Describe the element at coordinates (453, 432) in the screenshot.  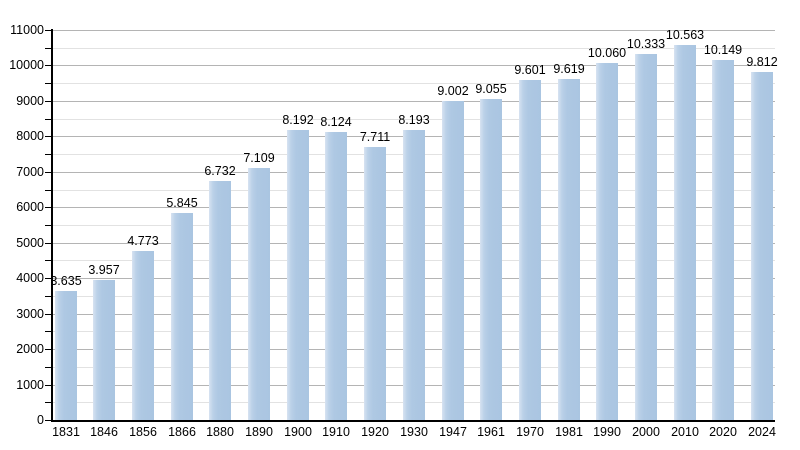
I see `x-axis-label: 1947` at that location.